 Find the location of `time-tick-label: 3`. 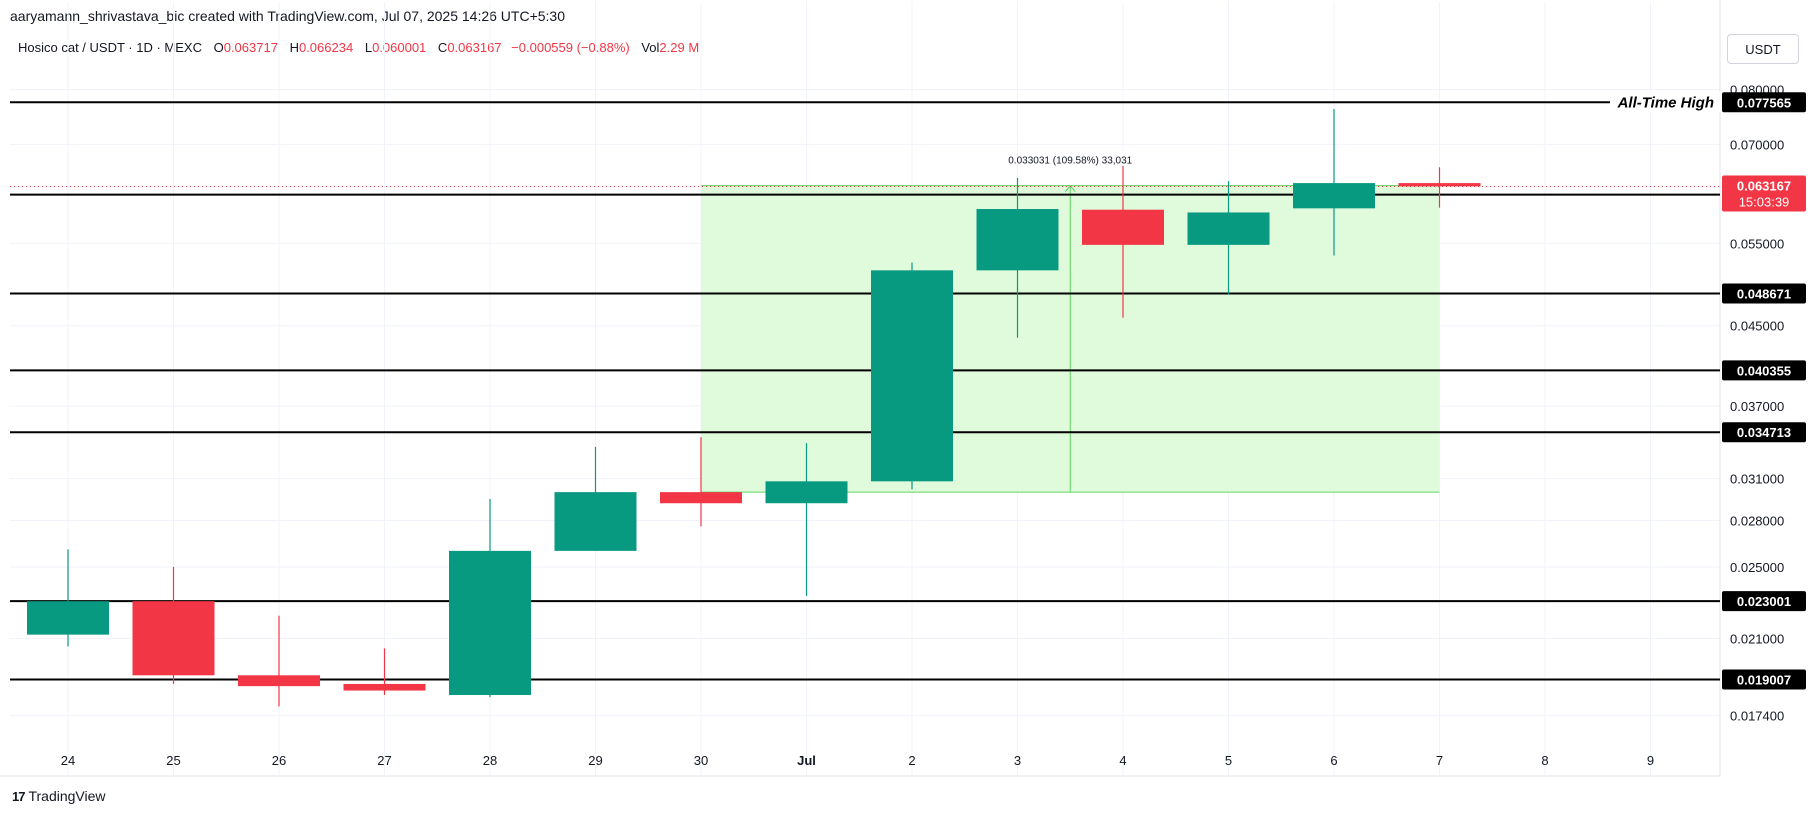

time-tick-label: 3 is located at coordinates (1017, 760).